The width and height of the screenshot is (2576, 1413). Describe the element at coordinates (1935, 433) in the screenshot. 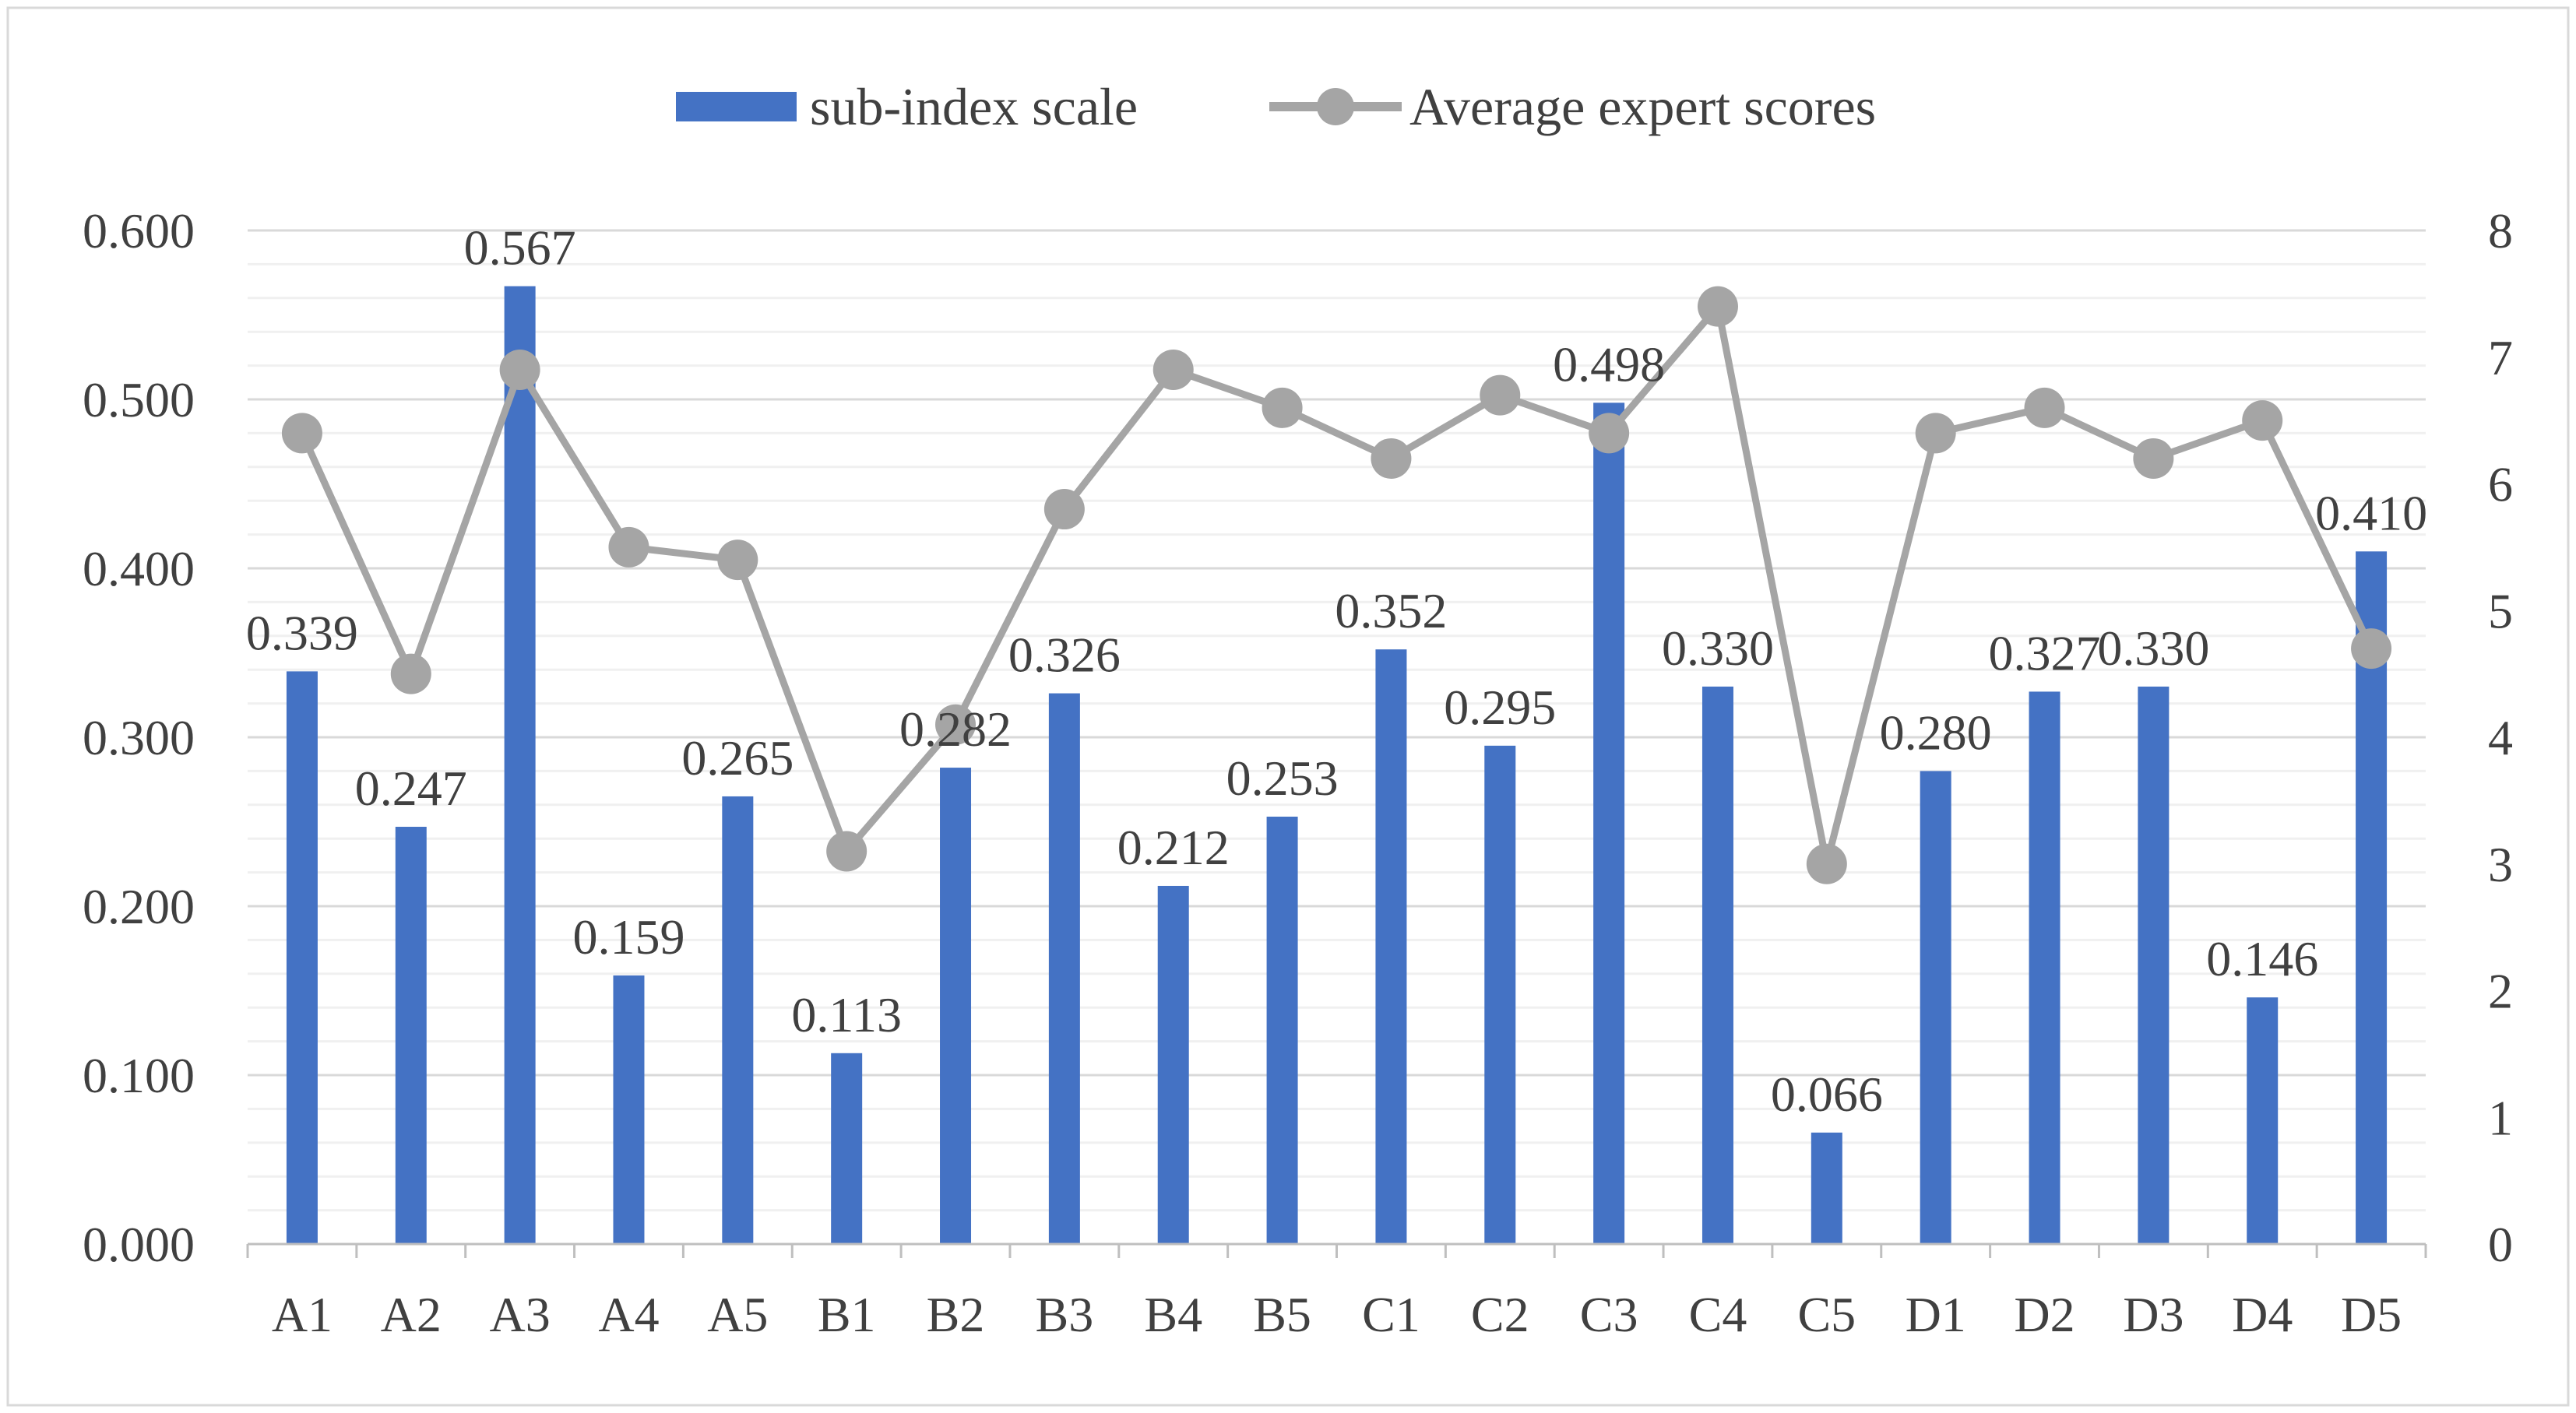

I see `point-D1` at that location.